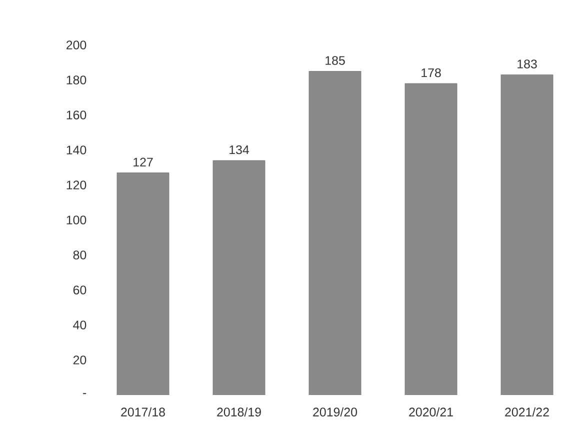 The height and width of the screenshot is (438, 585). I want to click on x-tick-label: 2020/21, so click(431, 411).